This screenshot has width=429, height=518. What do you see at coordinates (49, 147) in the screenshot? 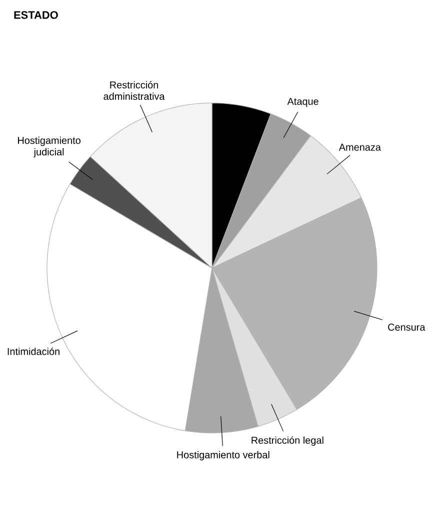
I see `slice-label: Hostigamiento judicial` at bounding box center [49, 147].